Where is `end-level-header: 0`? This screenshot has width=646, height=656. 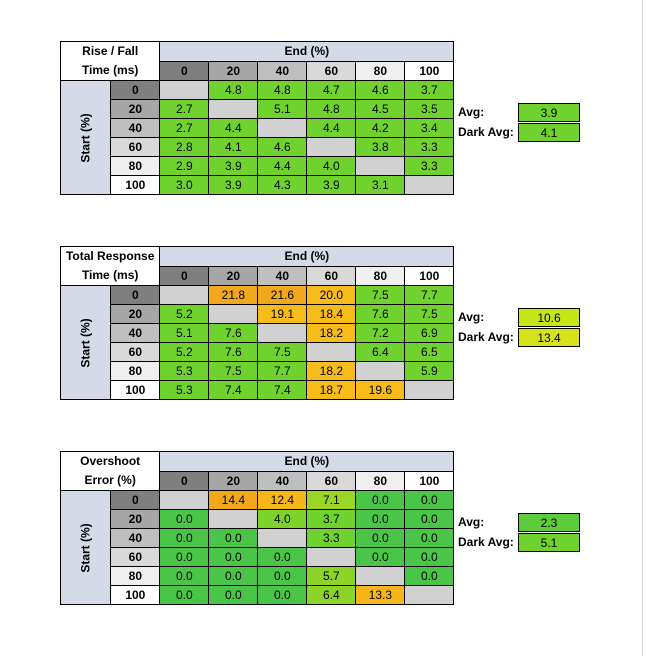
end-level-header: 0 is located at coordinates (184, 70).